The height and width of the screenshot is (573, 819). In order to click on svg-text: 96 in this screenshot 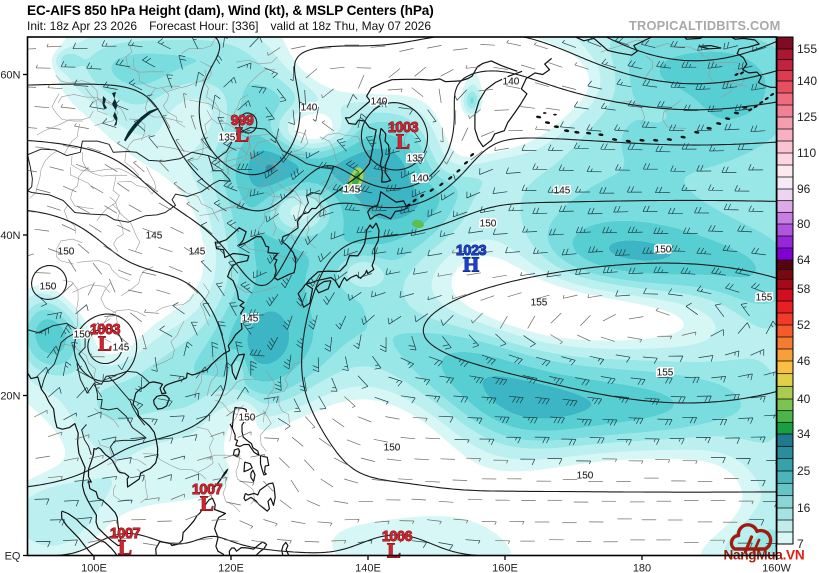, I will do `click(804, 189)`.